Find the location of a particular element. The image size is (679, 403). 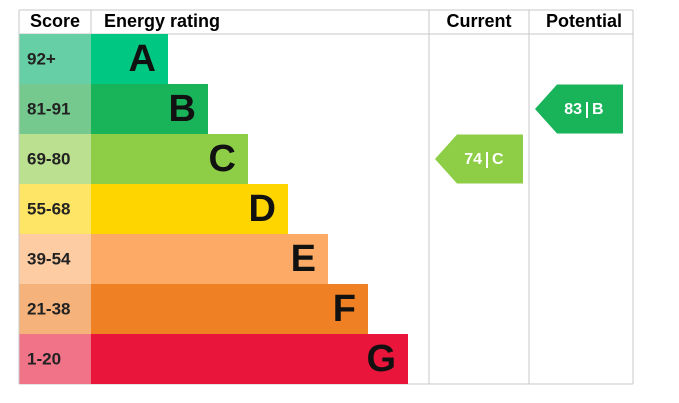

rating-letter: G is located at coordinates (381, 359).